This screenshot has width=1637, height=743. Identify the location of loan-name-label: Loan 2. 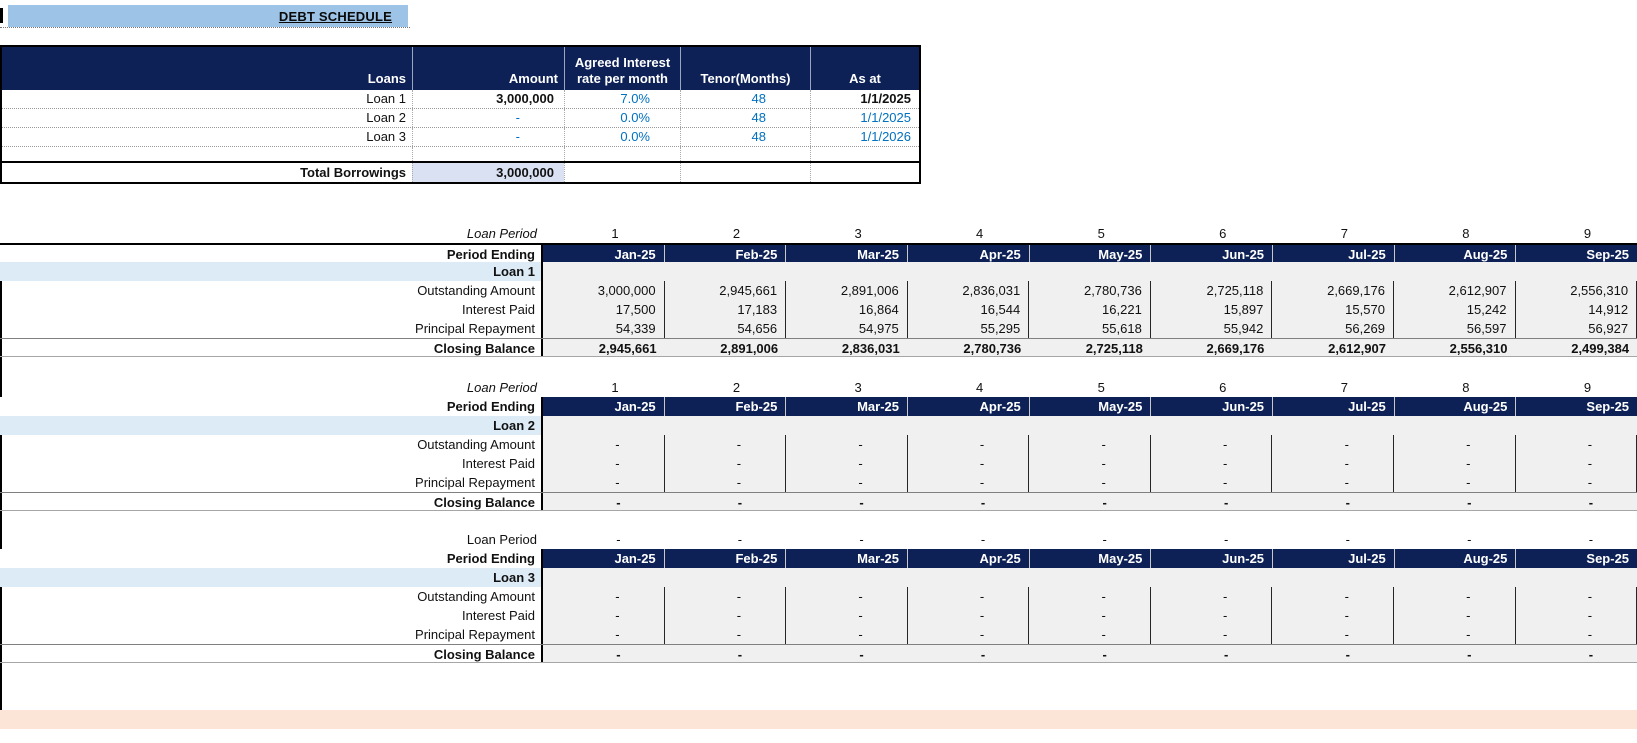
(271, 425).